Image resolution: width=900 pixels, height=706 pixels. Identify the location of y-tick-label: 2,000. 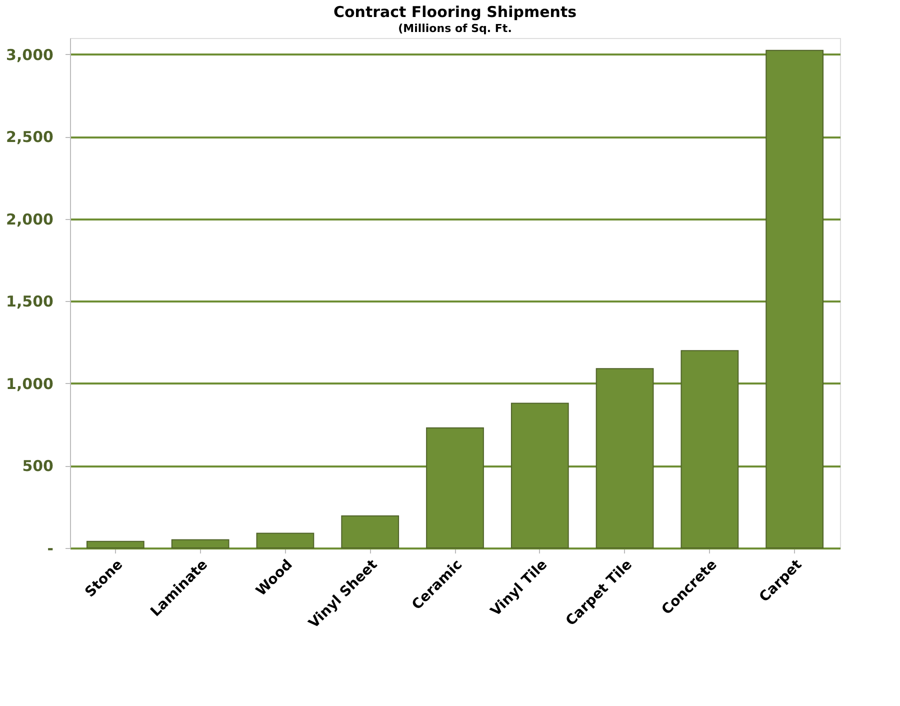
(30, 219).